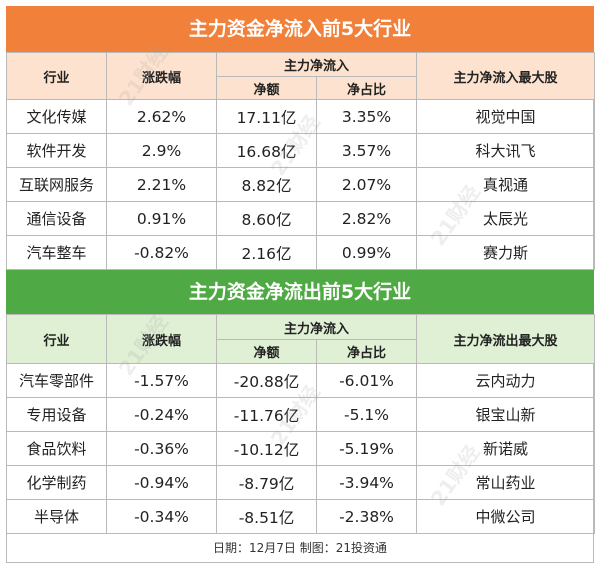 This screenshot has width=600, height=569. I want to click on cell-net-amount: -8.79亿, so click(266, 482).